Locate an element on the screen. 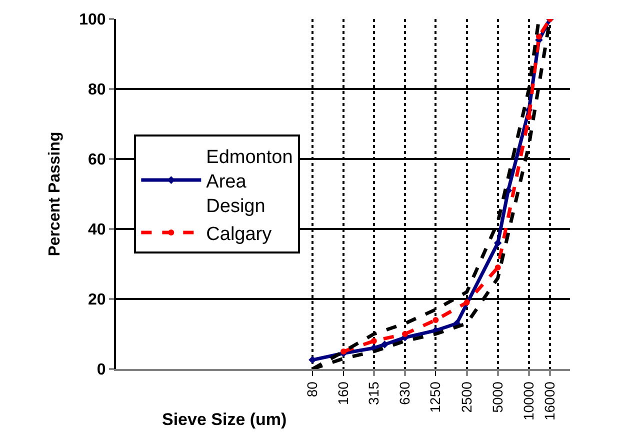 The height and width of the screenshot is (442, 630). x-tick-label: 160 is located at coordinates (343, 393).